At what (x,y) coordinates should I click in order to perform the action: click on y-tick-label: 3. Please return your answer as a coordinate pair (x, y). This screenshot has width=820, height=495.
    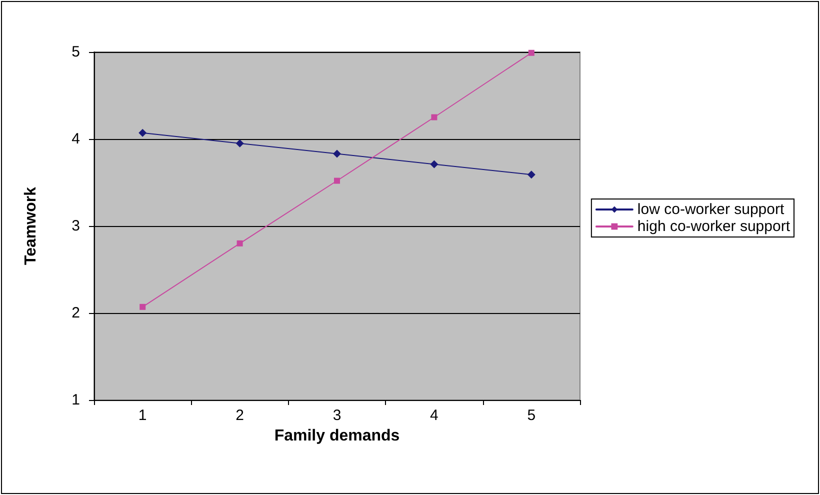
    Looking at the image, I should click on (76, 226).